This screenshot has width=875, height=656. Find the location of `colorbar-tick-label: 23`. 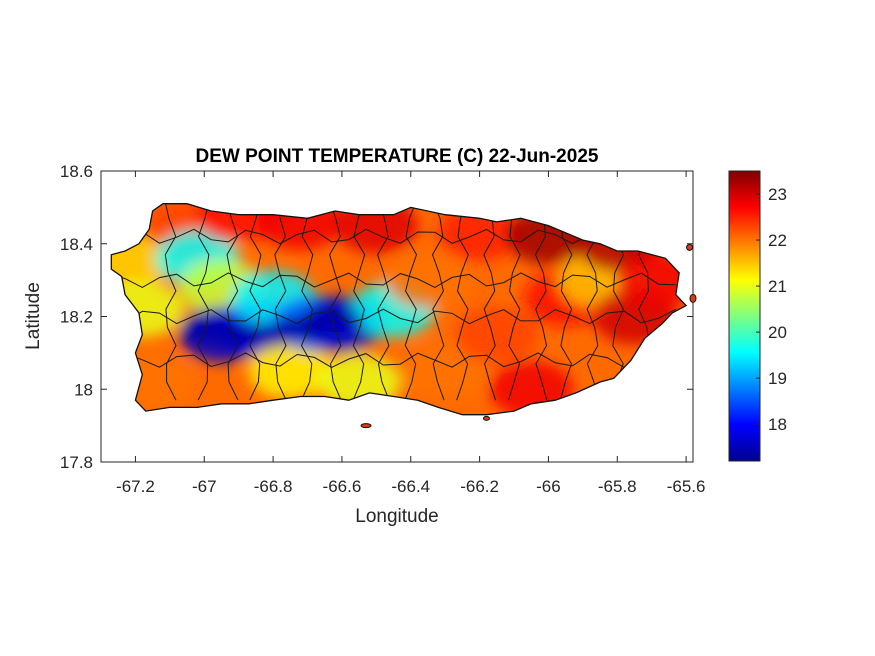

colorbar-tick-label: 23 is located at coordinates (777, 194).